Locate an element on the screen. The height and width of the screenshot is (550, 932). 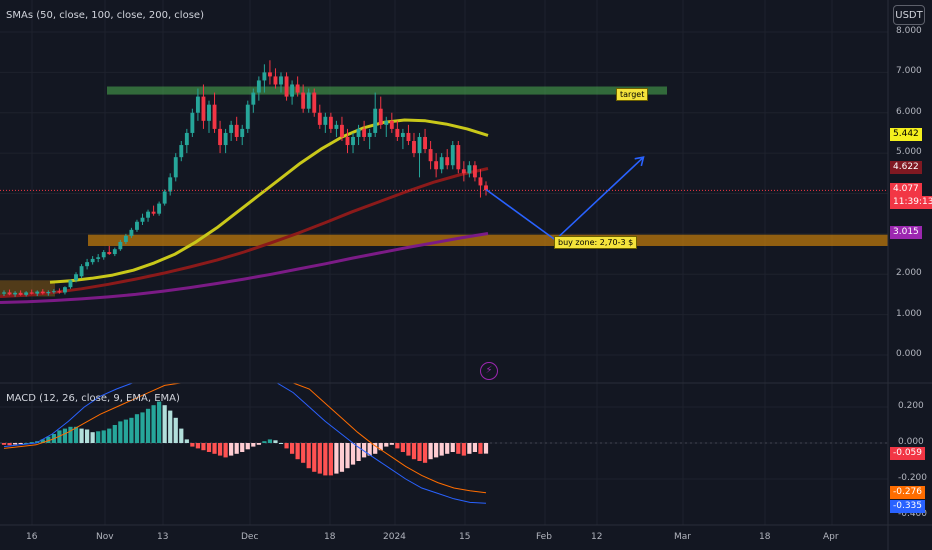
time-axis-tick: Dec is located at coordinates (250, 537).